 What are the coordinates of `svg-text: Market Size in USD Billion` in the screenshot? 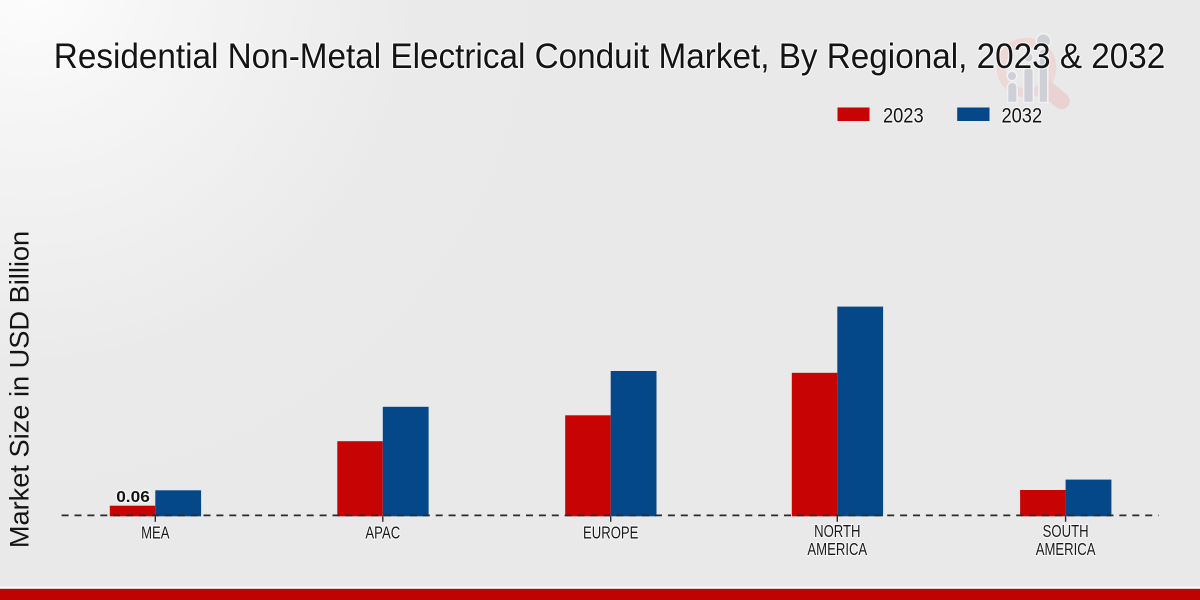 It's located at (19, 389).